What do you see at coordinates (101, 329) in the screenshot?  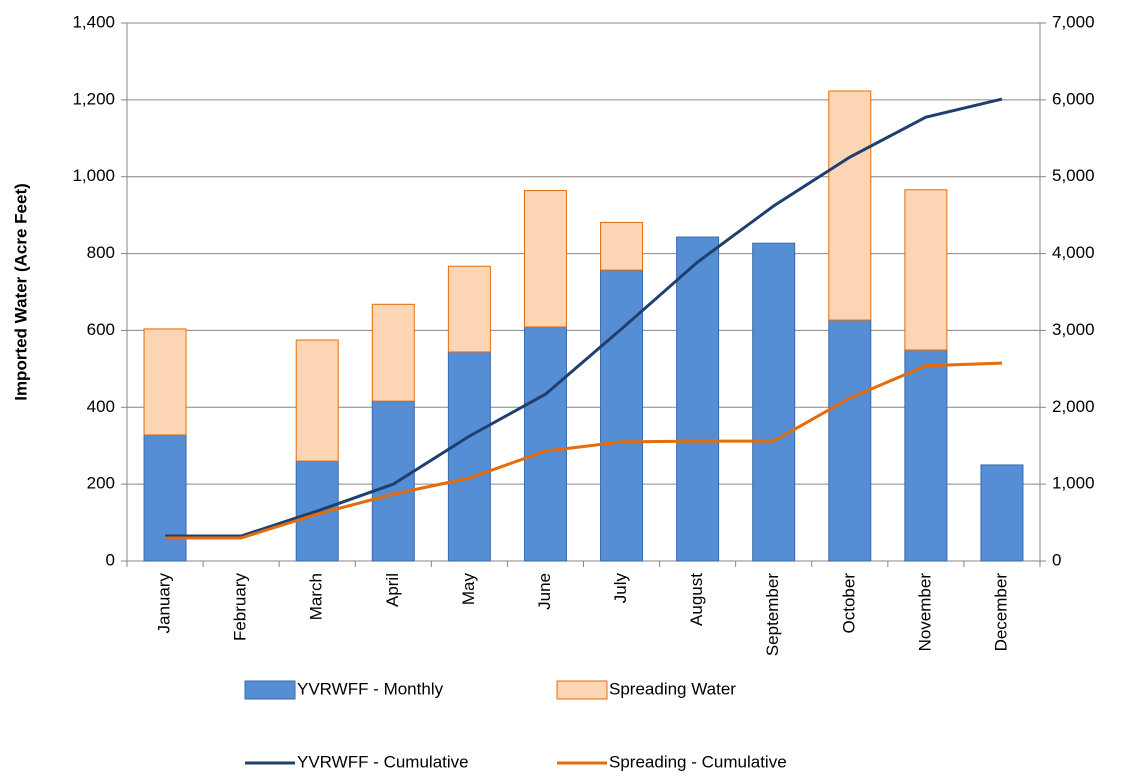 I see `y-tick-label: 600` at bounding box center [101, 329].